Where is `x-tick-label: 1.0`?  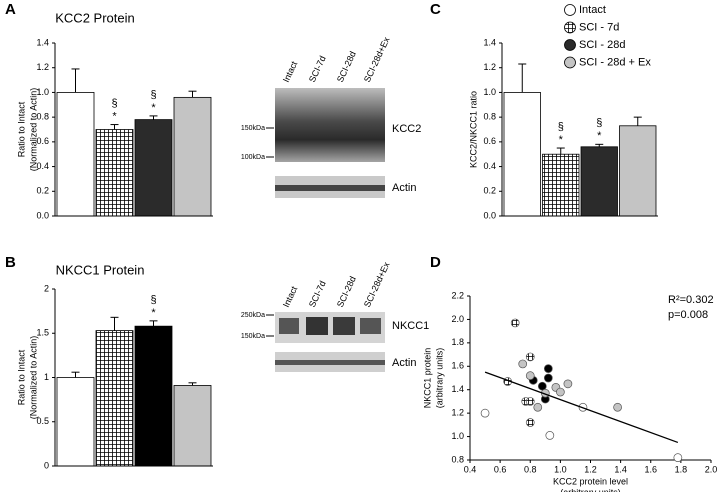 x-tick-label: 1.0 is located at coordinates (560, 469).